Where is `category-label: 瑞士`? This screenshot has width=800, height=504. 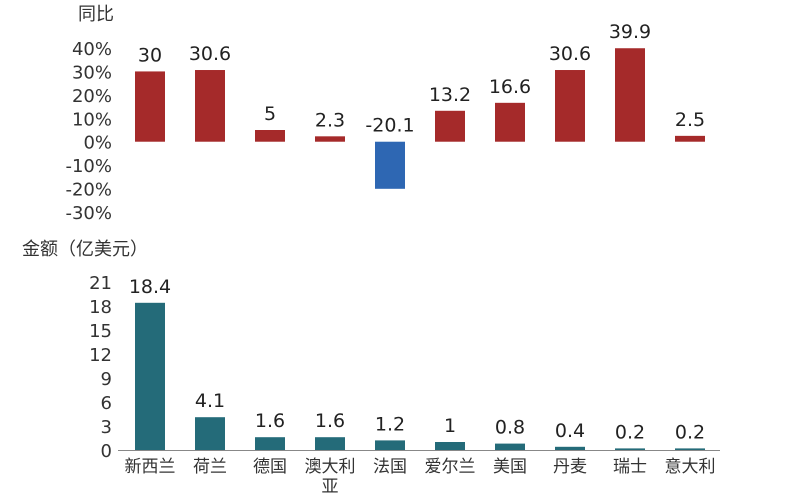
category-label: 瑞士 is located at coordinates (630, 467).